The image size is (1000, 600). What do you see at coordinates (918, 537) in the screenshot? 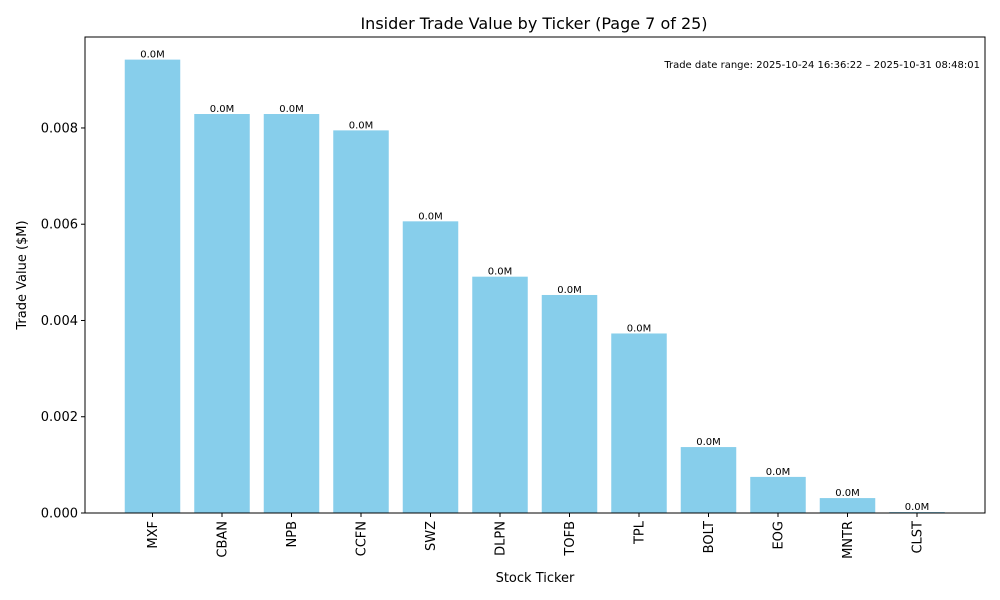
I see `x-tick-label-clst: CLST` at bounding box center [918, 537].